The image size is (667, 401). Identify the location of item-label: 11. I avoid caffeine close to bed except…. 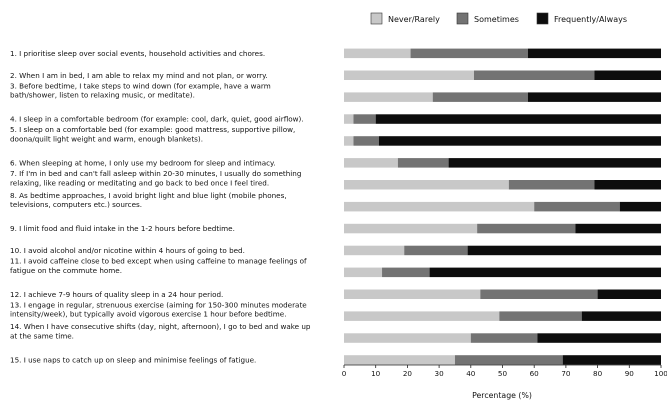
(158, 261).